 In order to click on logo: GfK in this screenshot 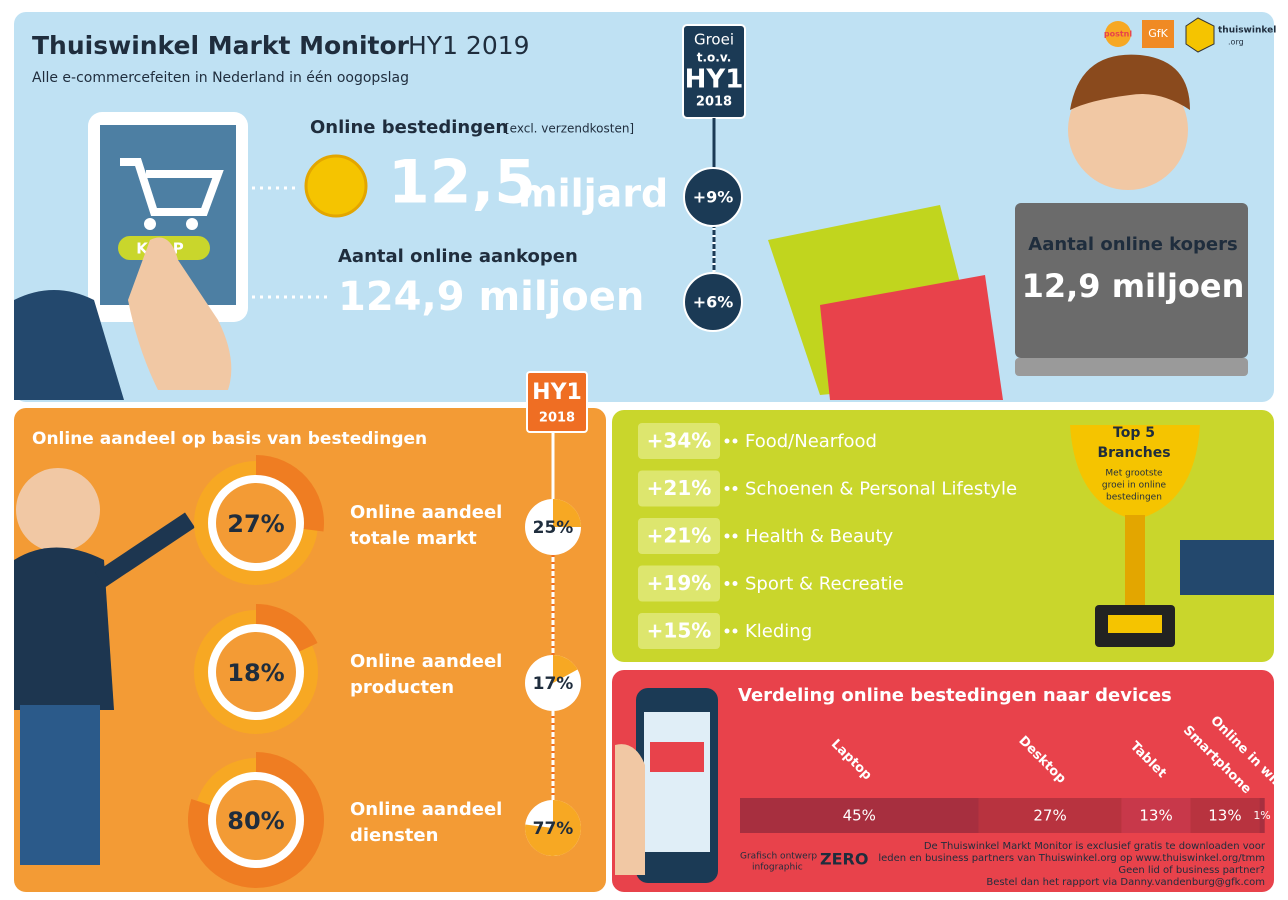, I will do `click(1158, 33)`.